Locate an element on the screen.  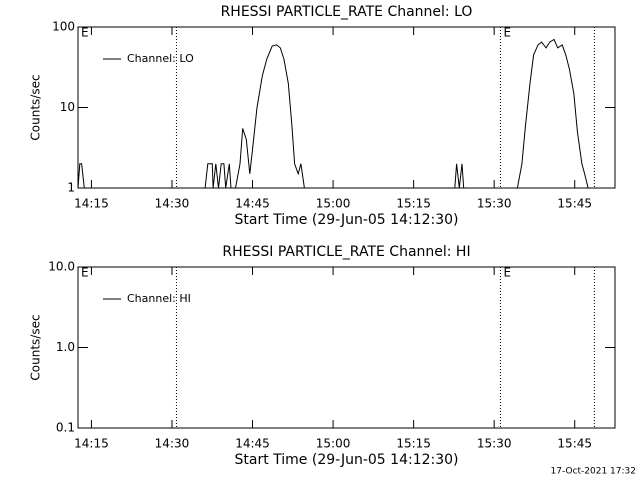
y-tick-label: 100 is located at coordinates (63, 27).